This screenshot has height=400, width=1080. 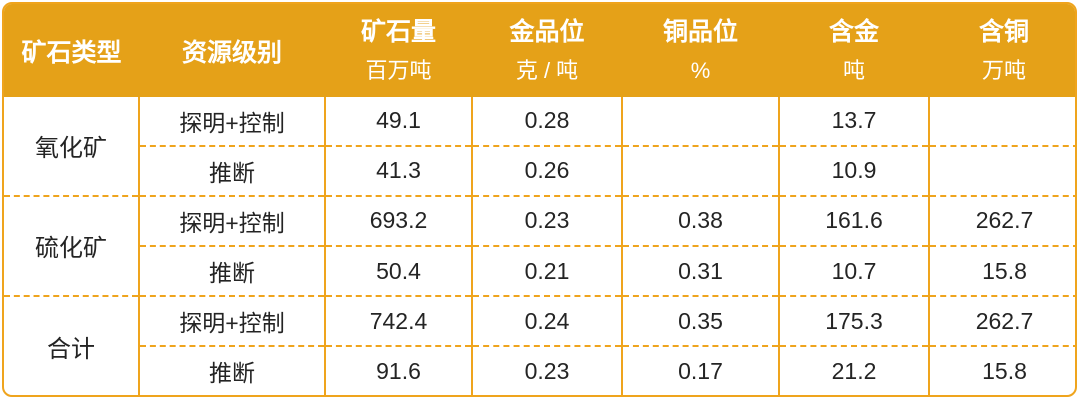 I want to click on gold-content-cell: 21.2, so click(x=853, y=370).